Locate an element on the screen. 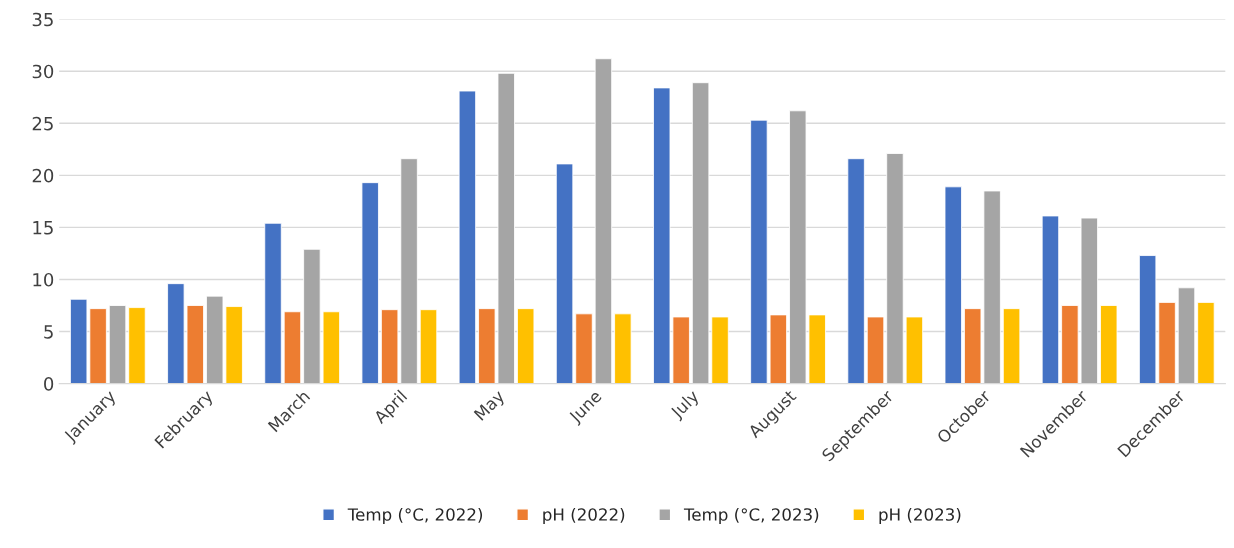 The image size is (1234, 548). legend-label: Temp (°C, 2022) is located at coordinates (415, 516).